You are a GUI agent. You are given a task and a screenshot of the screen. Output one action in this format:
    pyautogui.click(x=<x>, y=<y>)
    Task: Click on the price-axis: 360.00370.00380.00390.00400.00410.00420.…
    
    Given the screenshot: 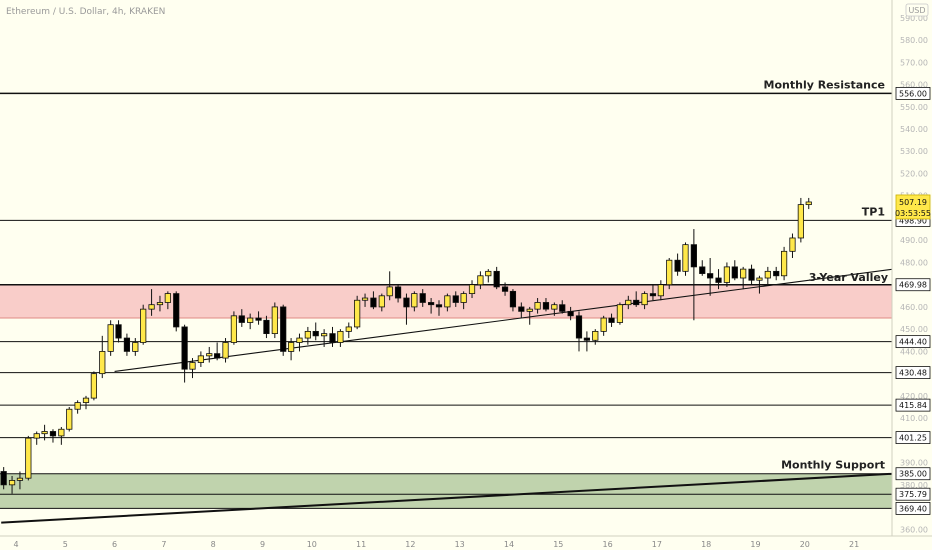 What is the action you would take?
    pyautogui.click(x=911, y=268)
    